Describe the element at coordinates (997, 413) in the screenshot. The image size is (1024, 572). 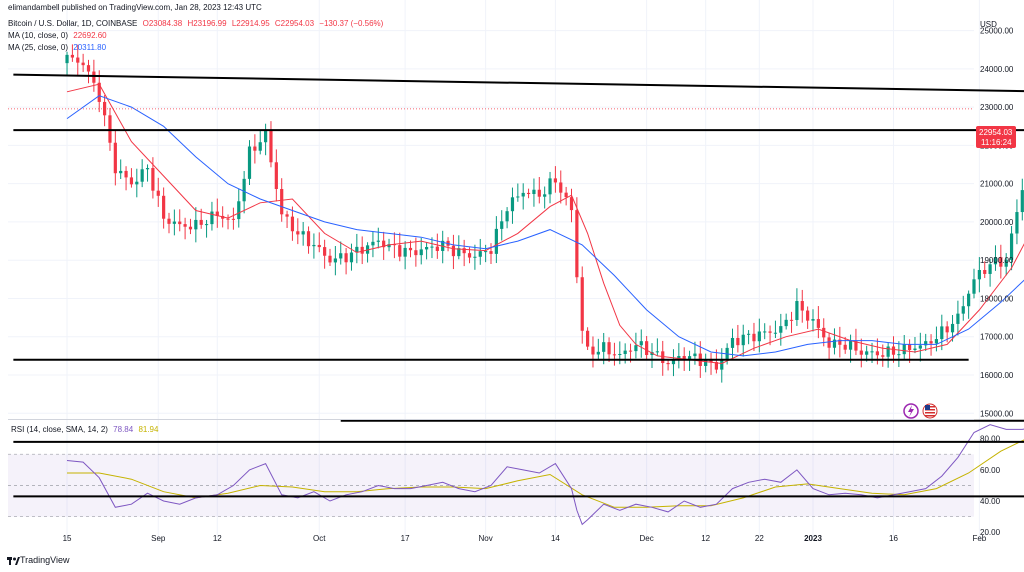
I see `price-tick-label: 15000.00` at that location.